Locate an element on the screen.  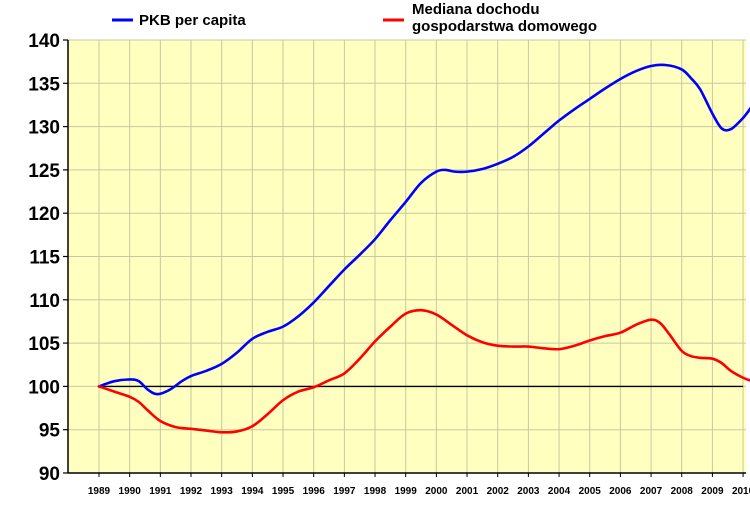
x-tick-label-2008: 2008 is located at coordinates (682, 491).